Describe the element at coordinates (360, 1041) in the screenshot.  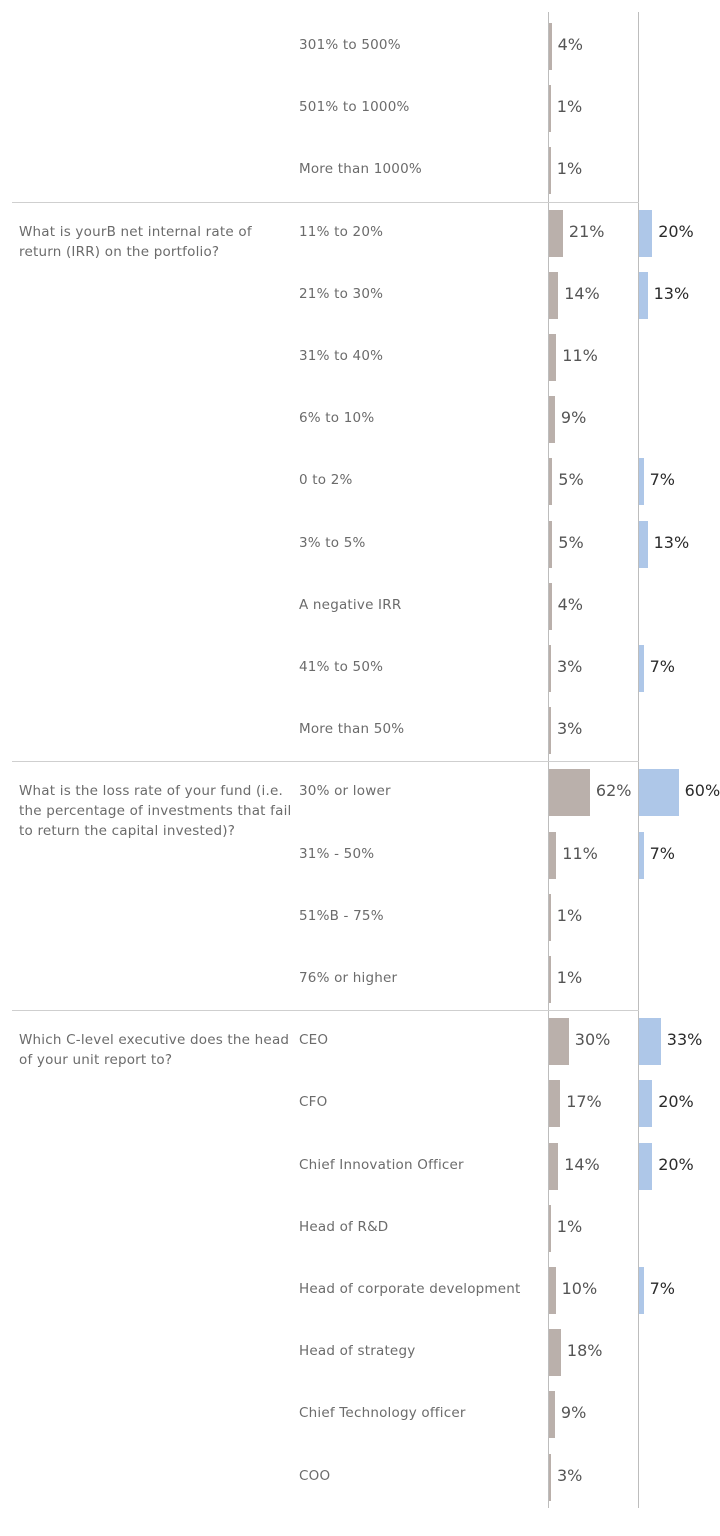
I see `table-row: CEO 30% 33%` at that location.